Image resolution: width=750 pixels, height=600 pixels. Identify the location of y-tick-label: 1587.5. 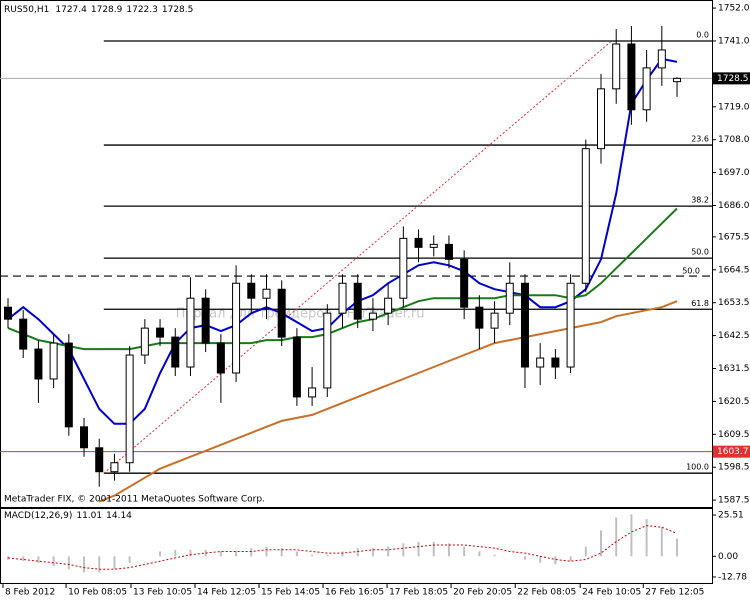
(734, 501).